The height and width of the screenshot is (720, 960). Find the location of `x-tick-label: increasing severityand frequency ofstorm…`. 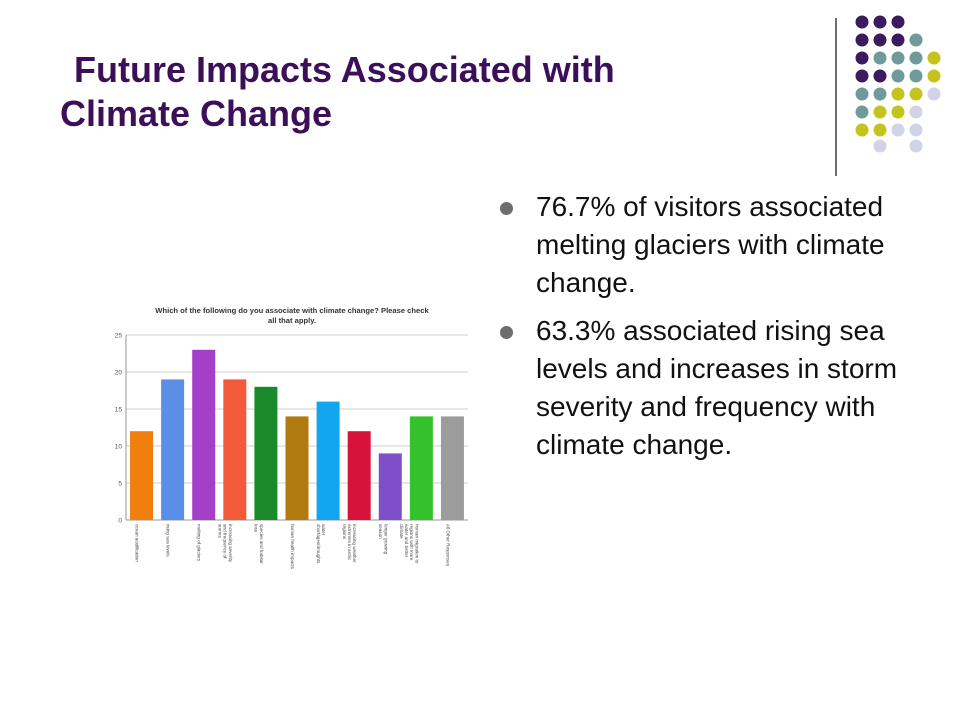

x-tick-label: increasing severityand frequency ofstorm… is located at coordinates (224, 543).